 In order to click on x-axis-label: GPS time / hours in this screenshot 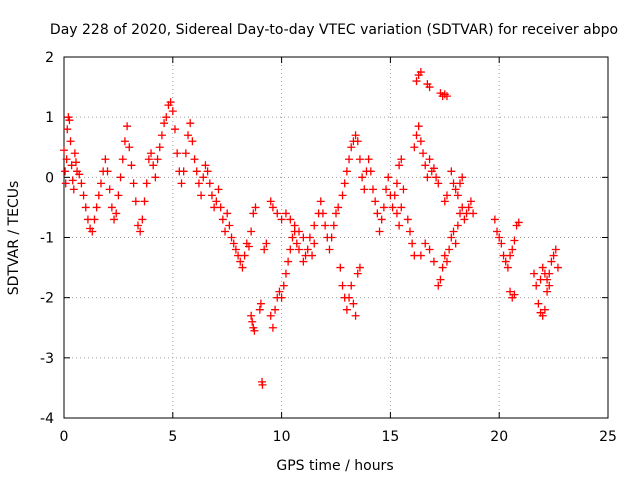, I will do `click(334, 466)`.